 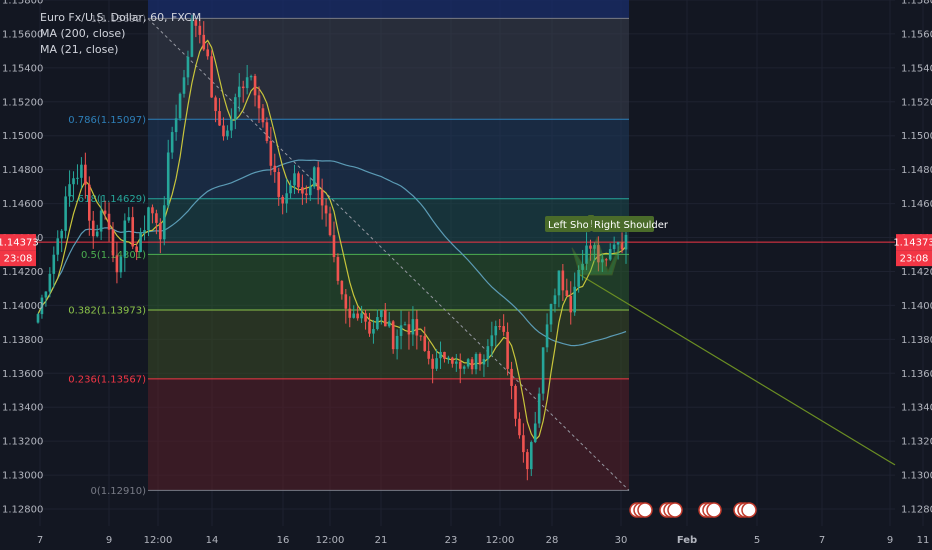 I want to click on y-tick-label: 1.13600, so click(x=916, y=374).